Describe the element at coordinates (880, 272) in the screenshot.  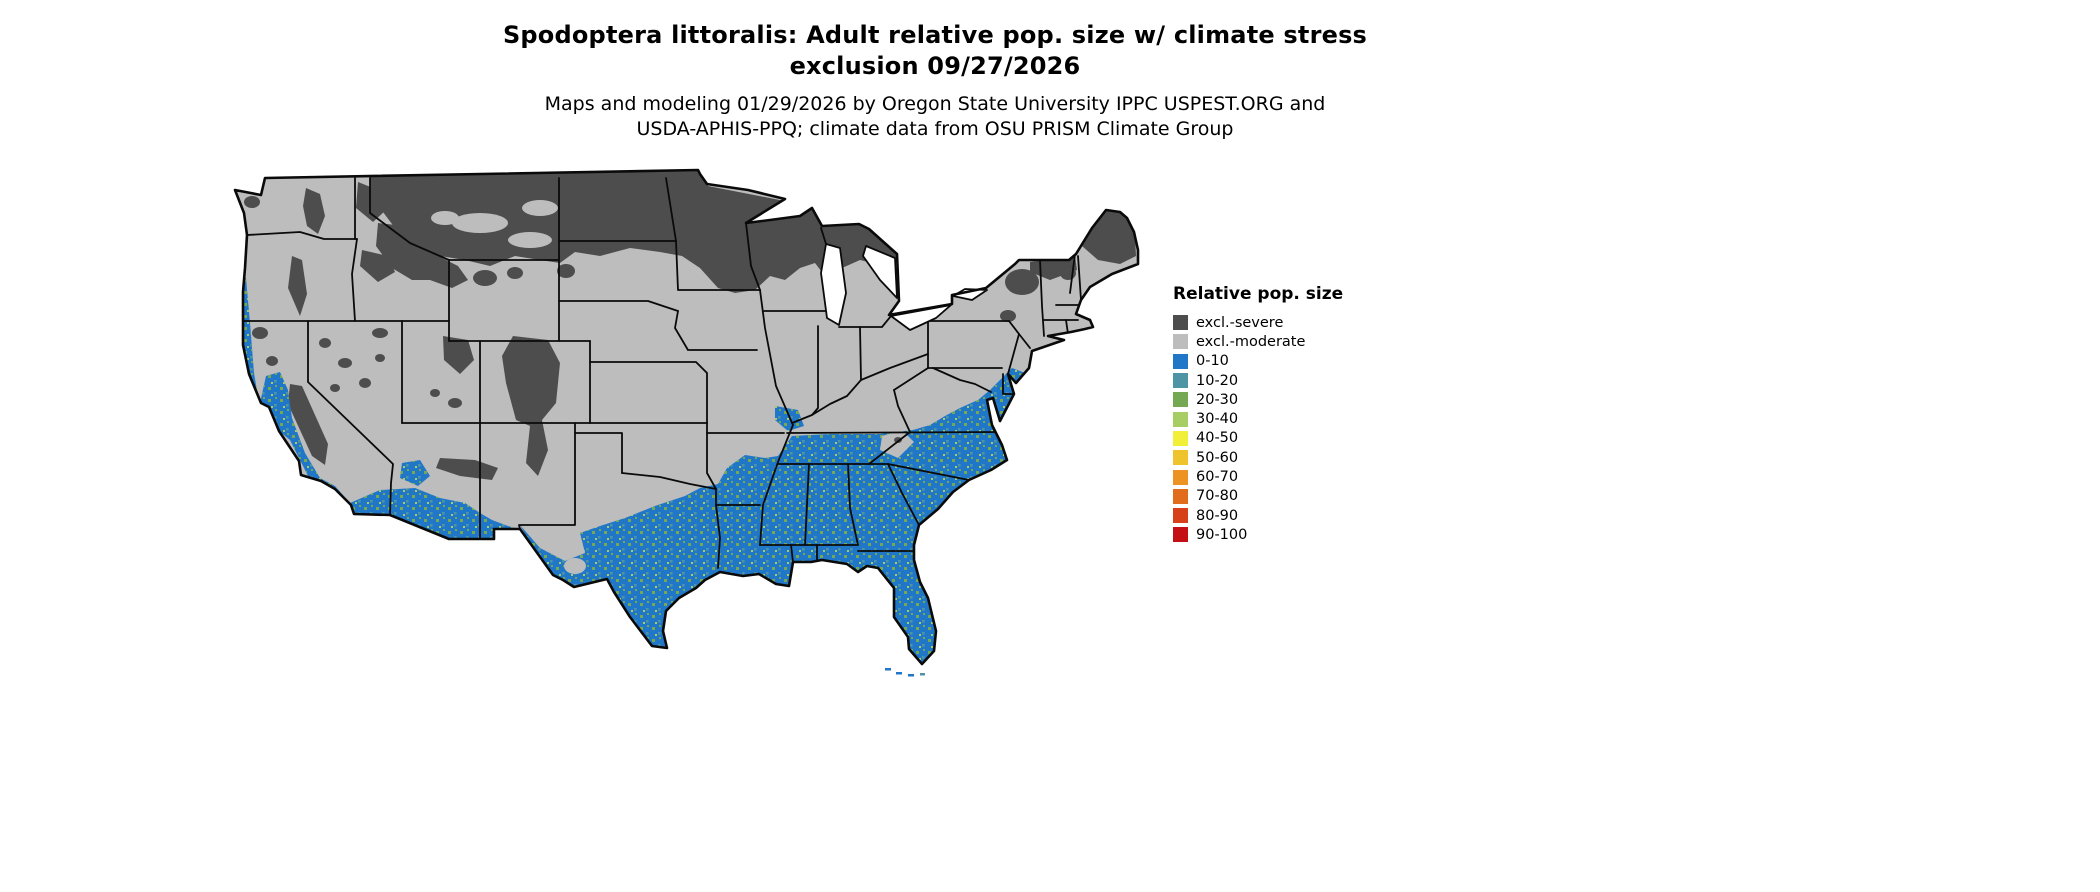
I see `lake-huron` at that location.